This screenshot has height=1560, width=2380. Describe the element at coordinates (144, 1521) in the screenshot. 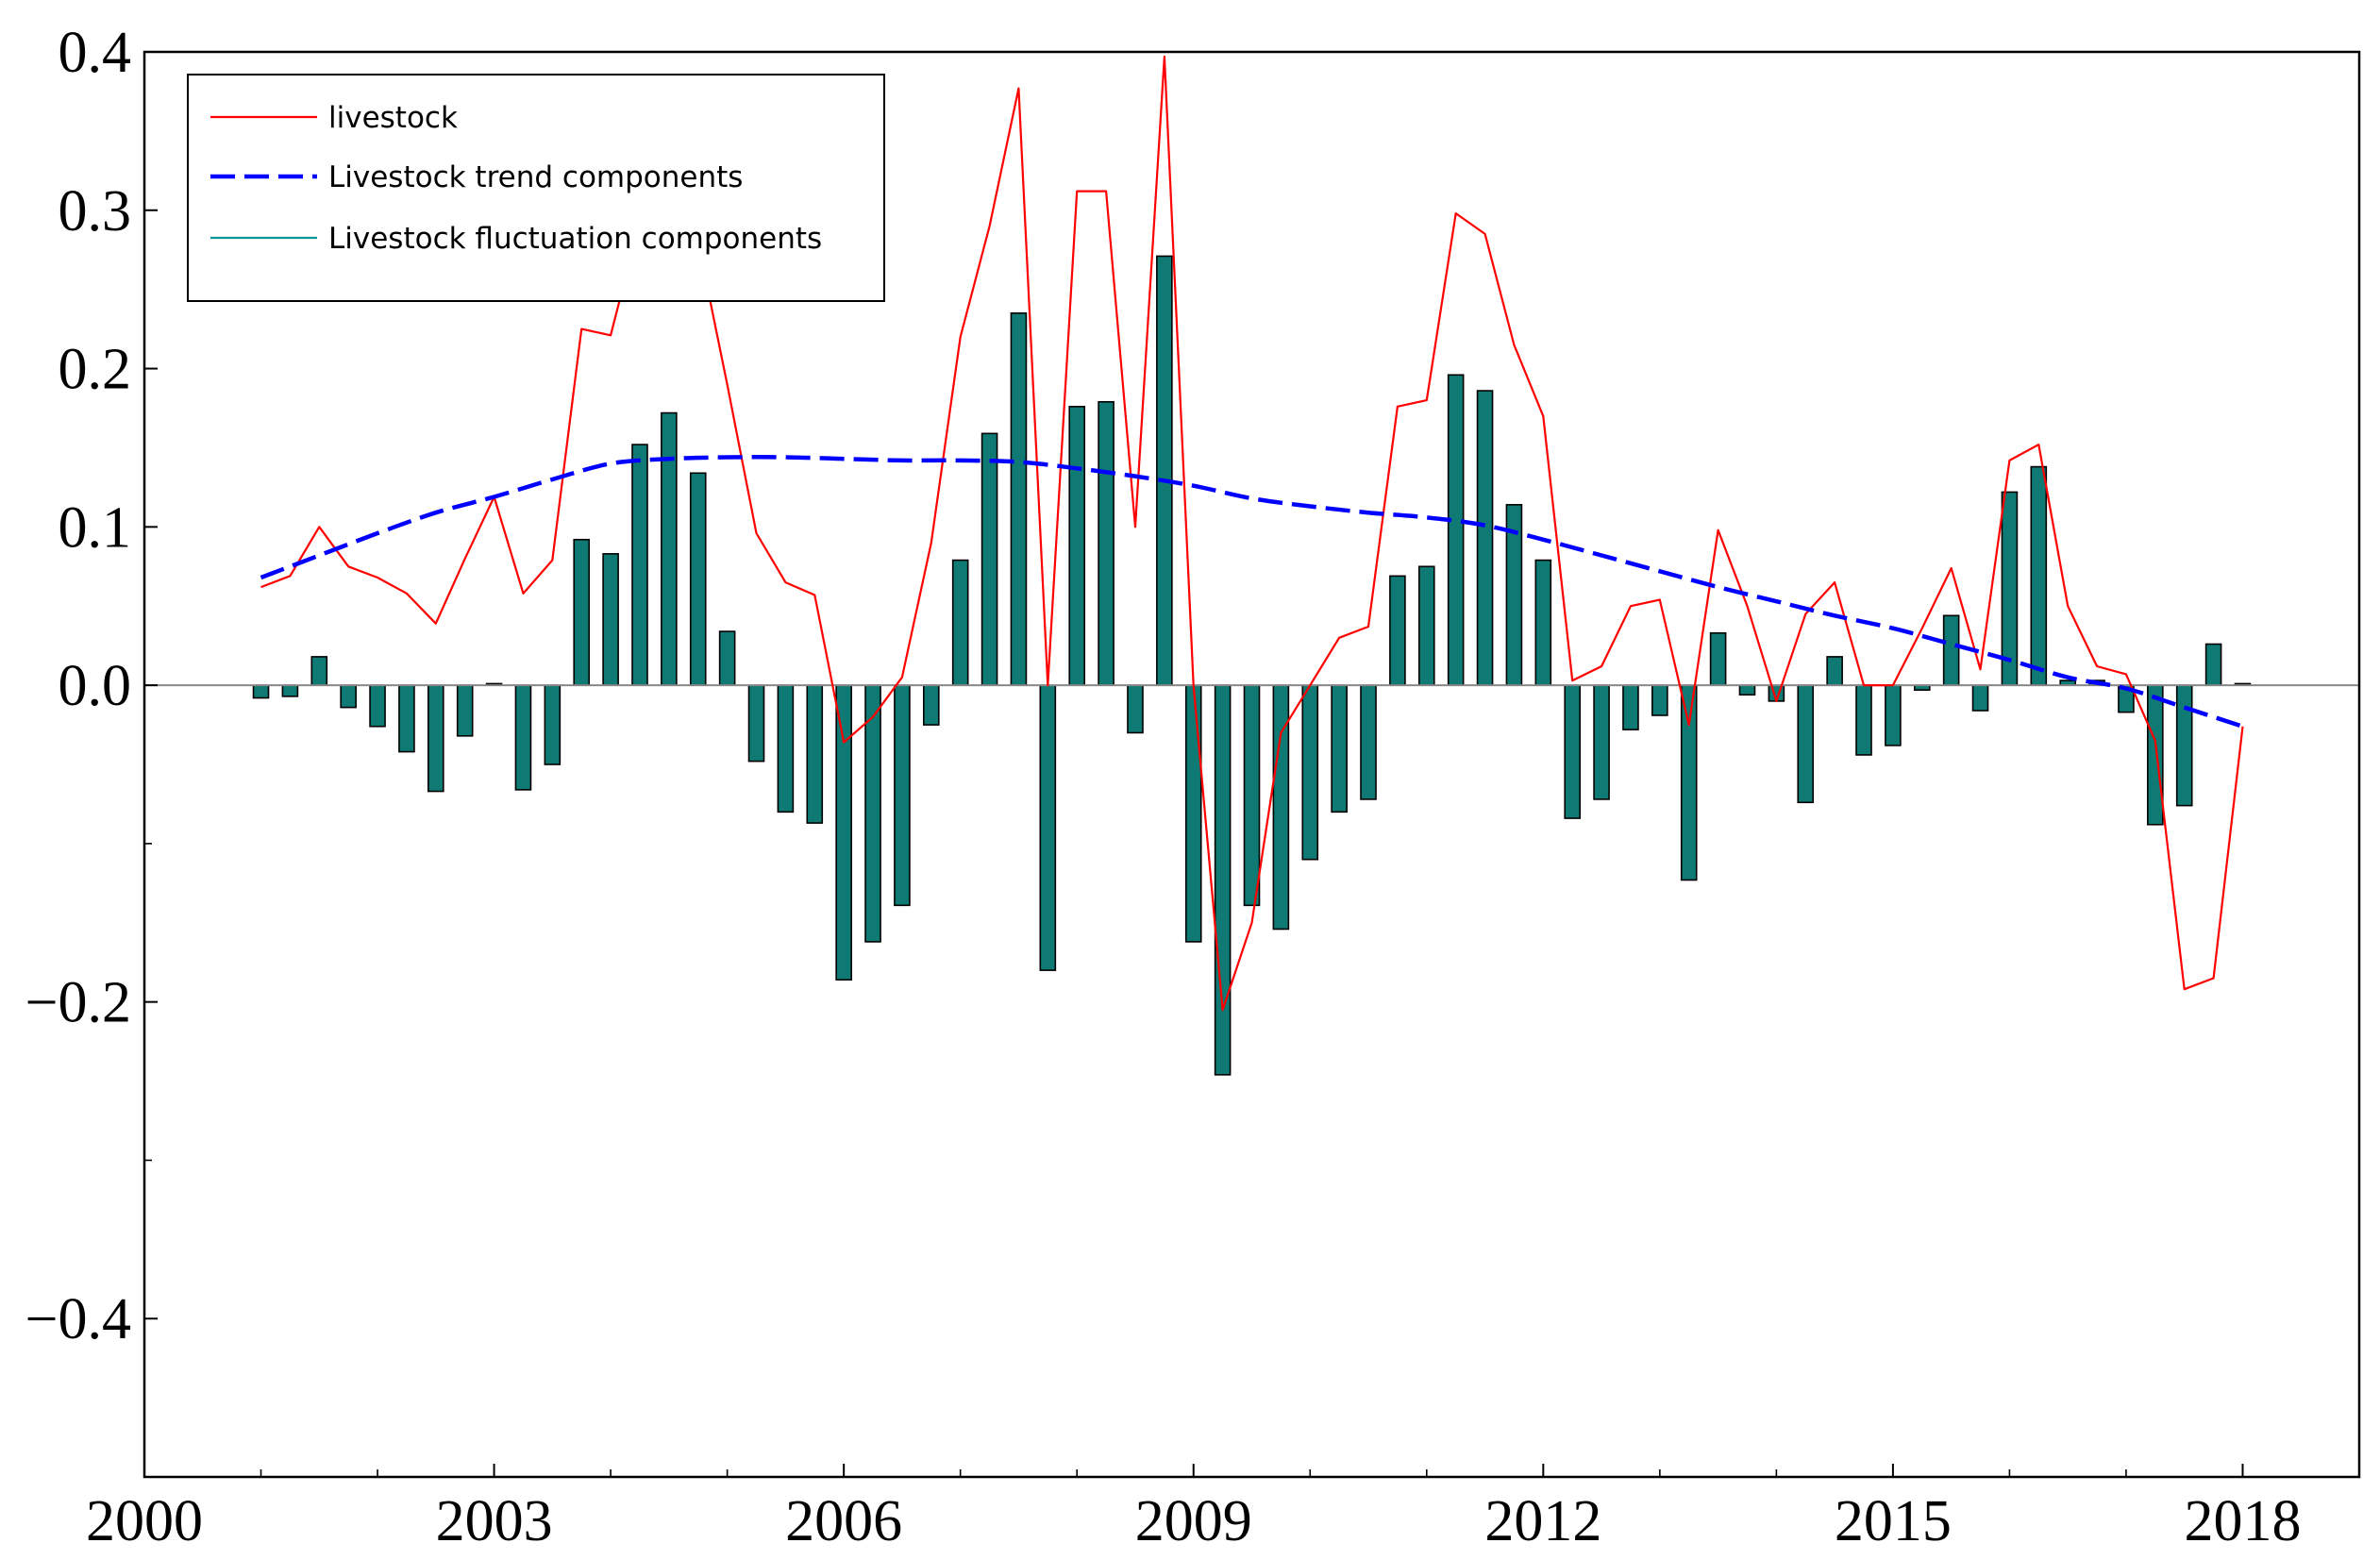

I see `x-tick-label: 2000` at that location.